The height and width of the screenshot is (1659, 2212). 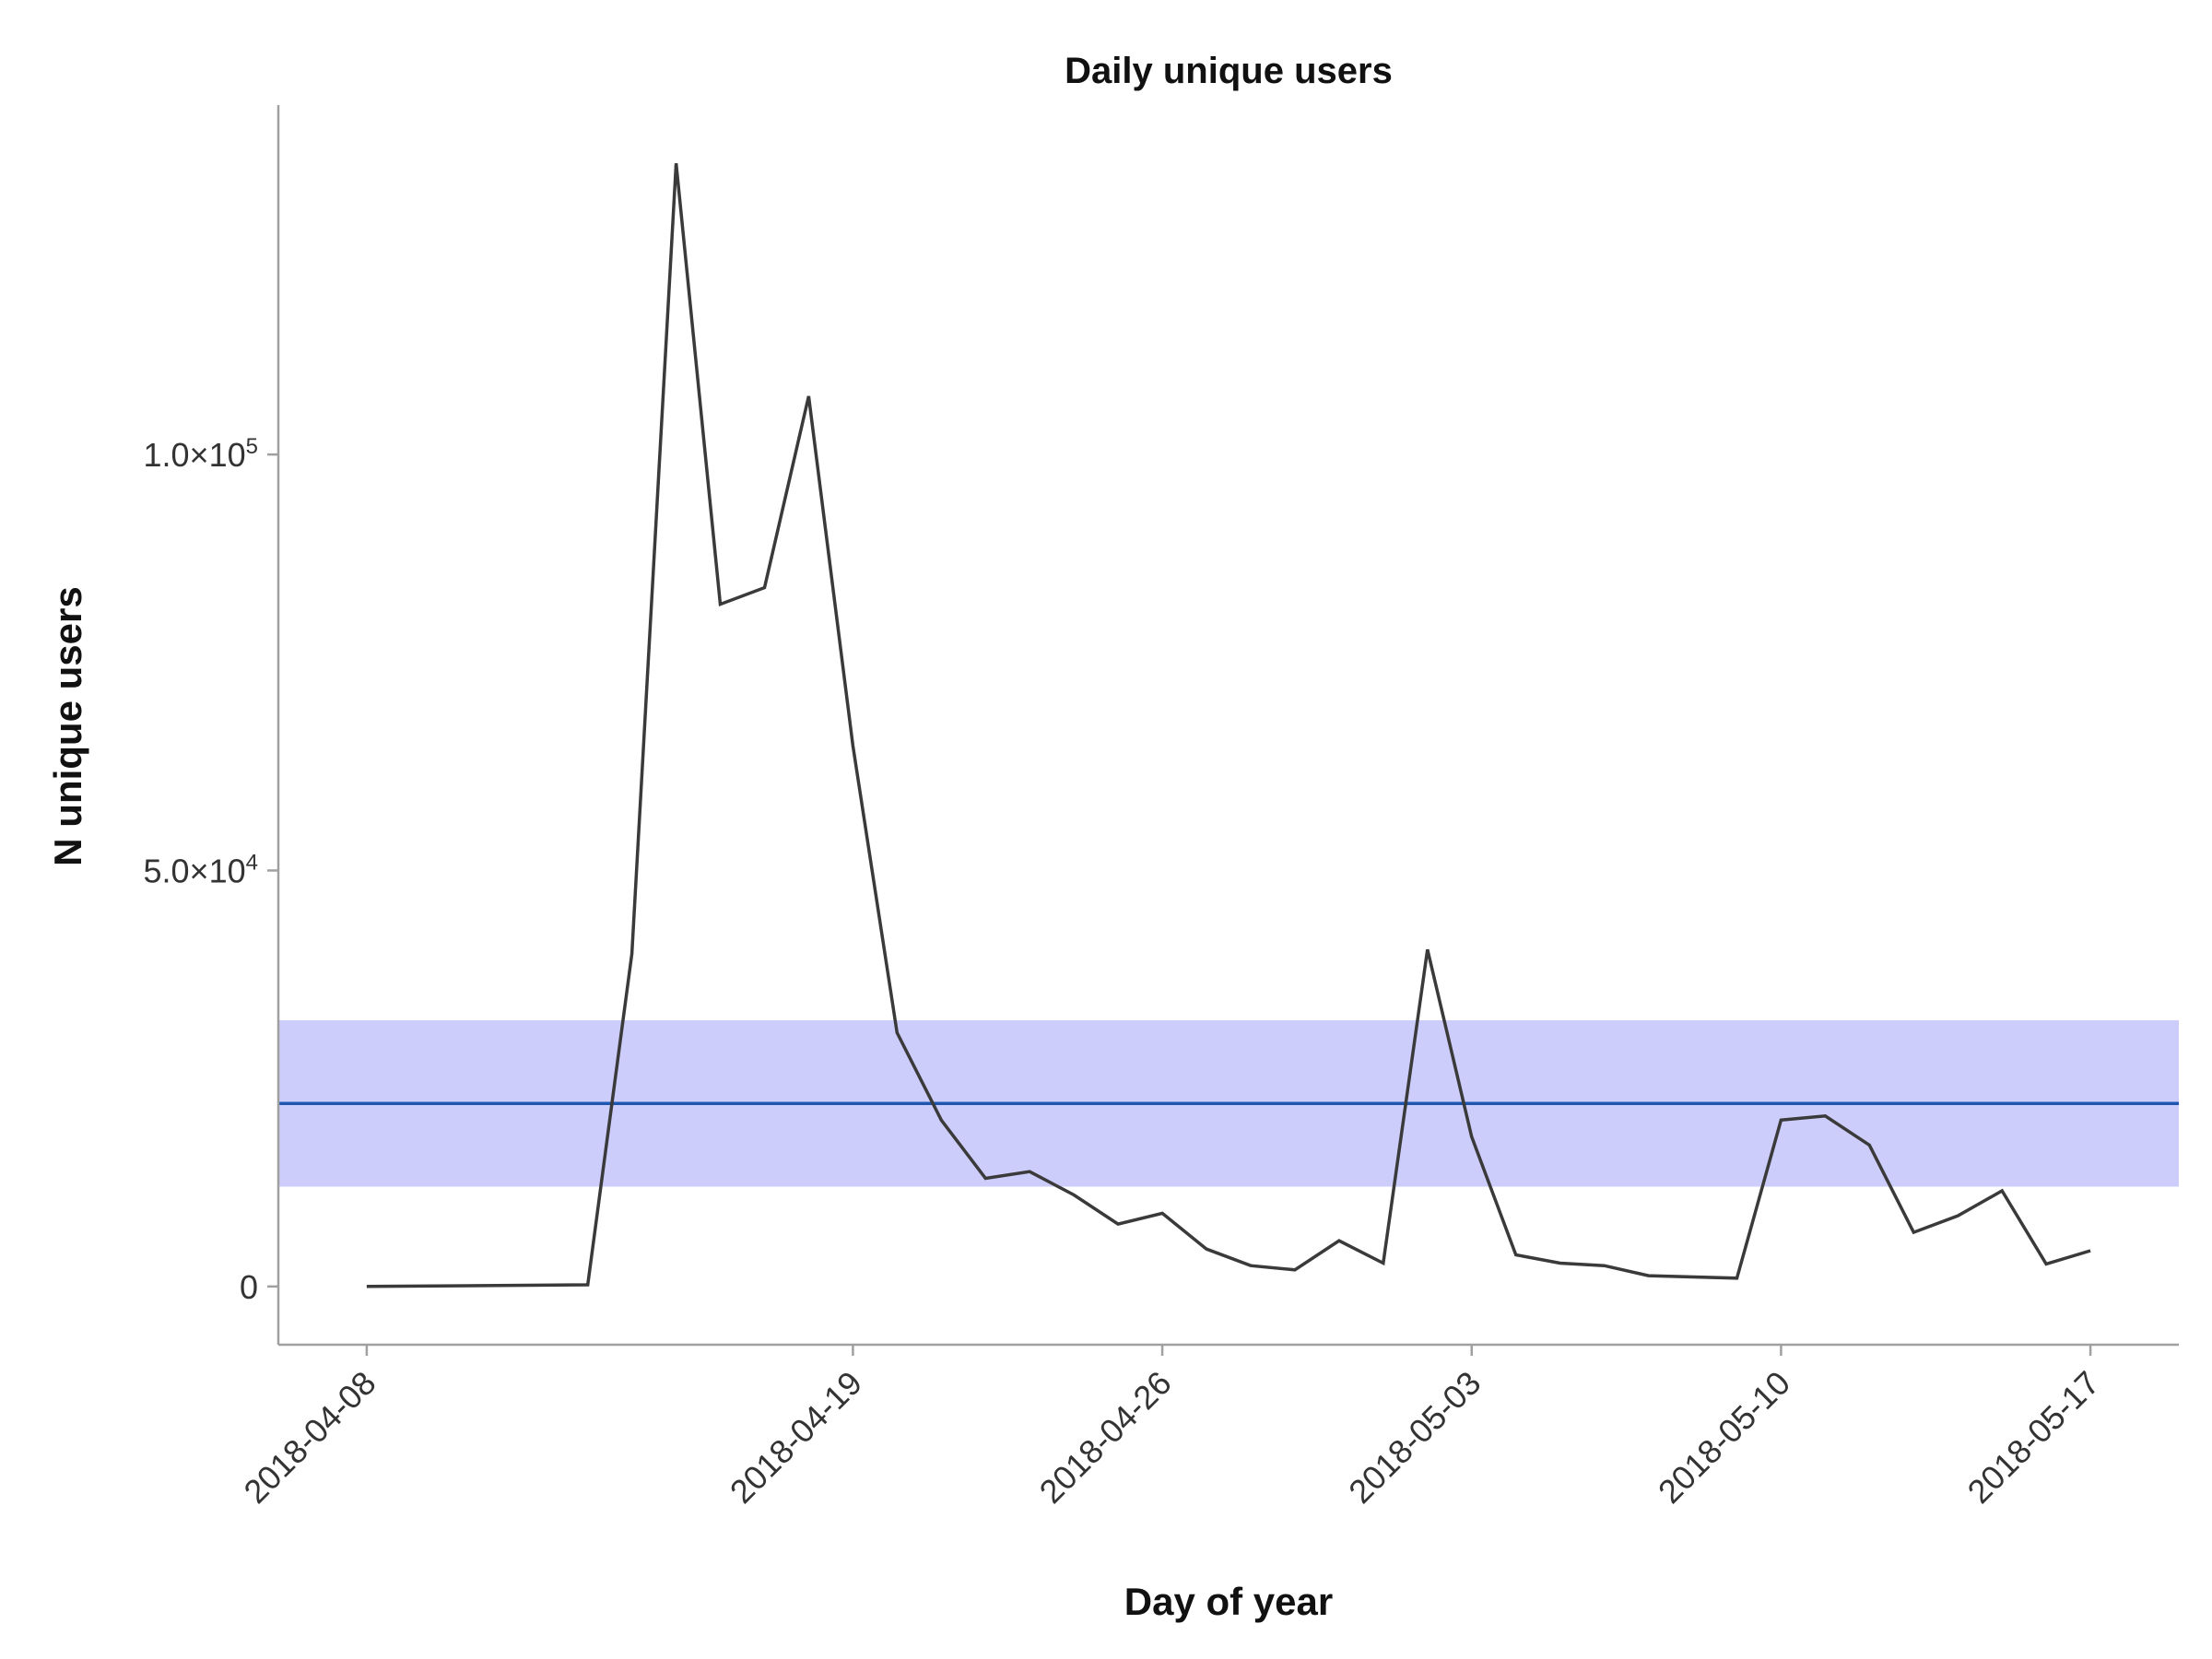 I want to click on chart-title: Daily unique users, so click(x=1229, y=71).